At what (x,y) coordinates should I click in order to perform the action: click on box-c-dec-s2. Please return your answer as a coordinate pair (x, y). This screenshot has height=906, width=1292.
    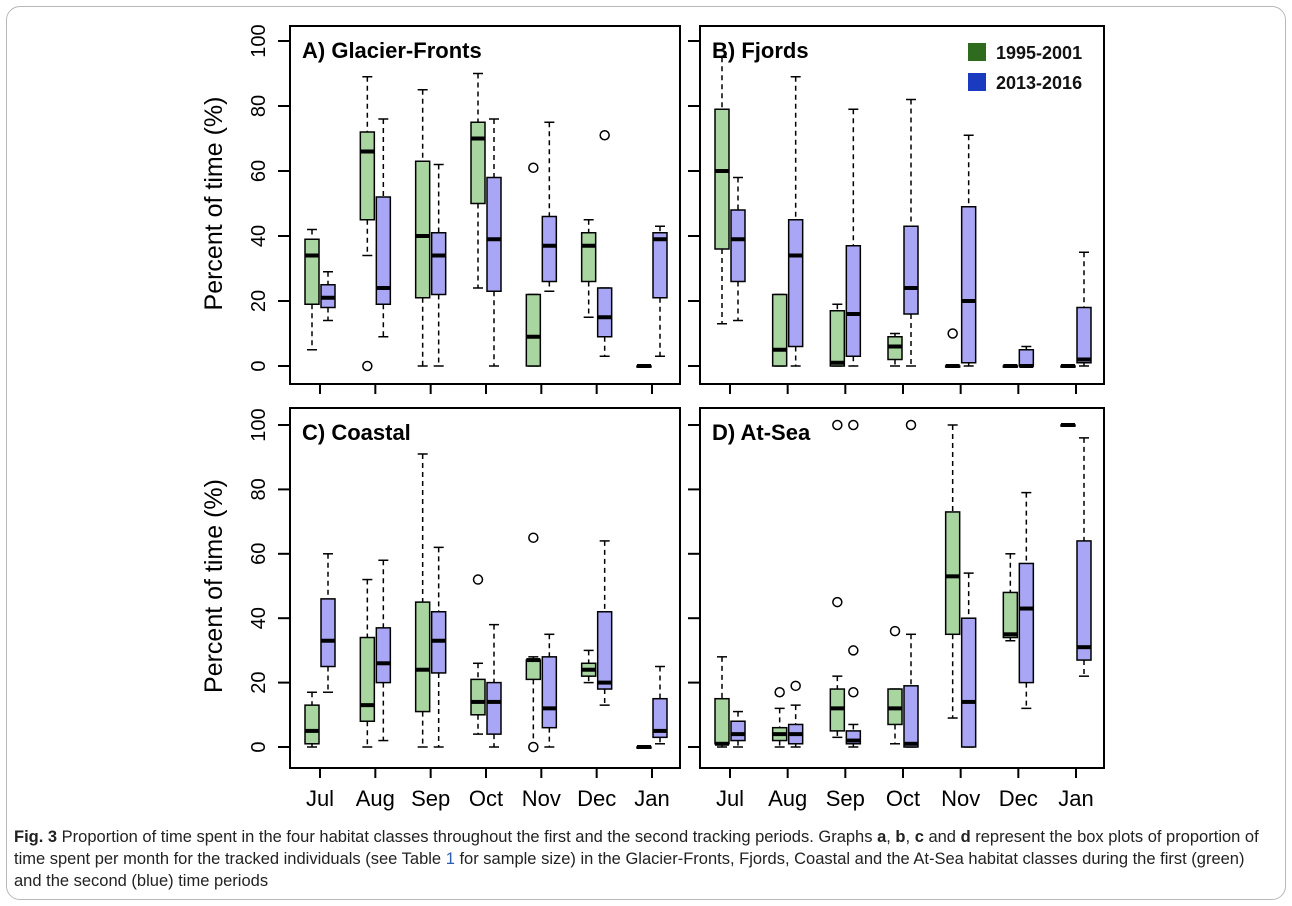
    Looking at the image, I should click on (604, 650).